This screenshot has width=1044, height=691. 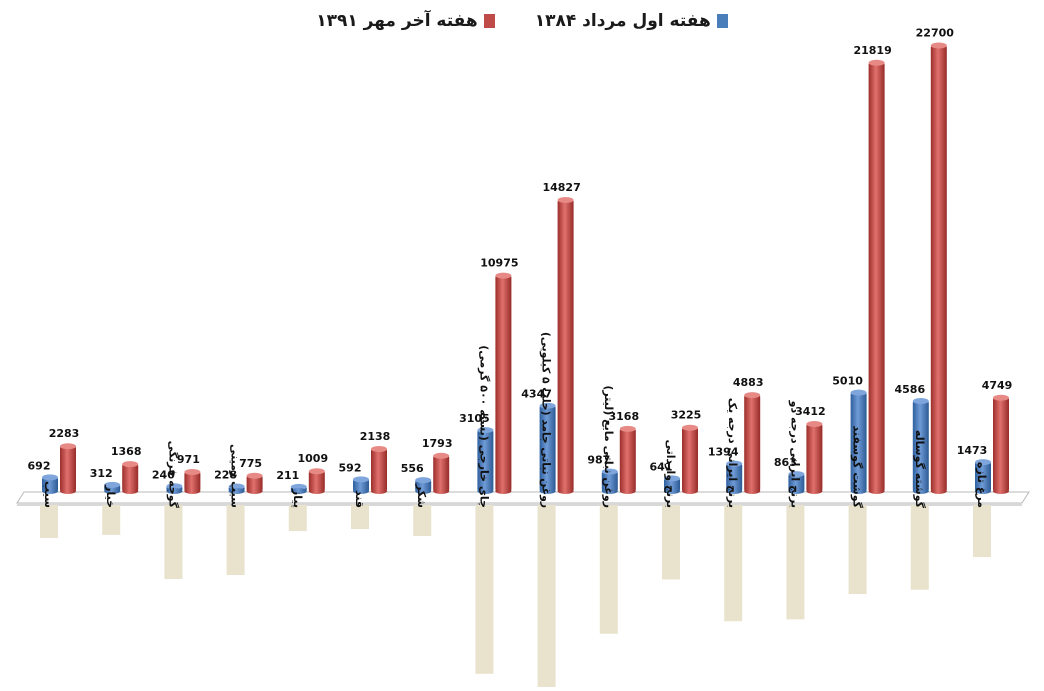 What do you see at coordinates (522, 21) in the screenshot?
I see `legend: هفته آخر مهر ۱۳۹۱ هفته اول مرداد ۱۳۸۴` at bounding box center [522, 21].